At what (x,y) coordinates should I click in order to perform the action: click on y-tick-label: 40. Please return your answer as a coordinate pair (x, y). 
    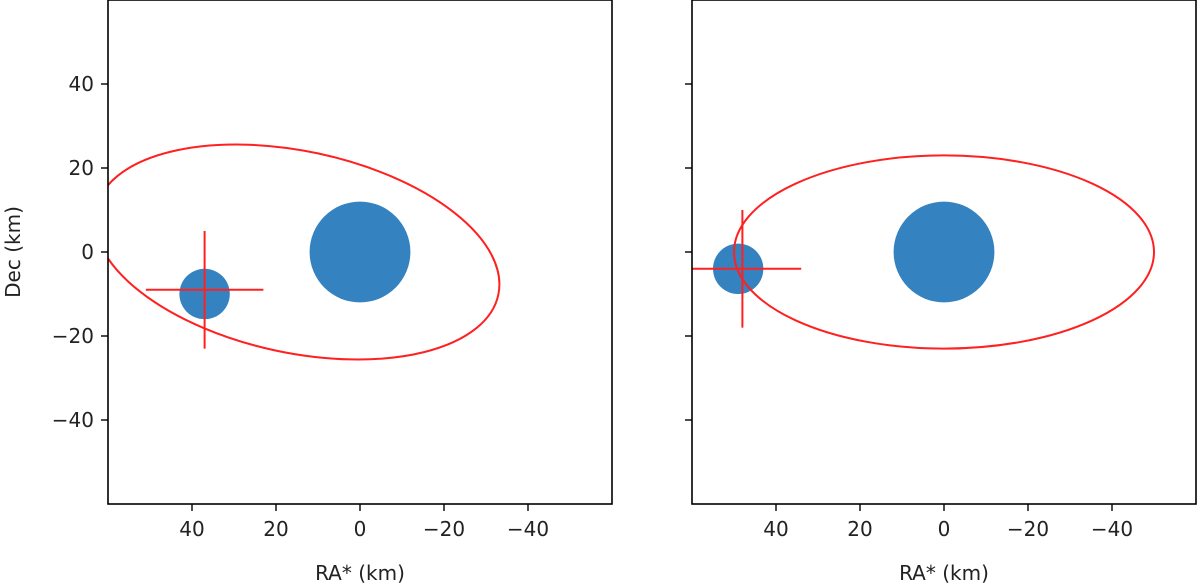
    Looking at the image, I should click on (81, 84).